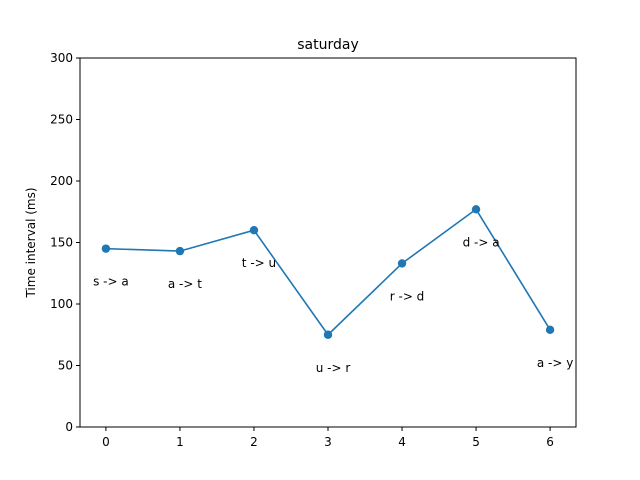 The image size is (640, 480). I want to click on y-tick-label: 300, so click(61, 58).